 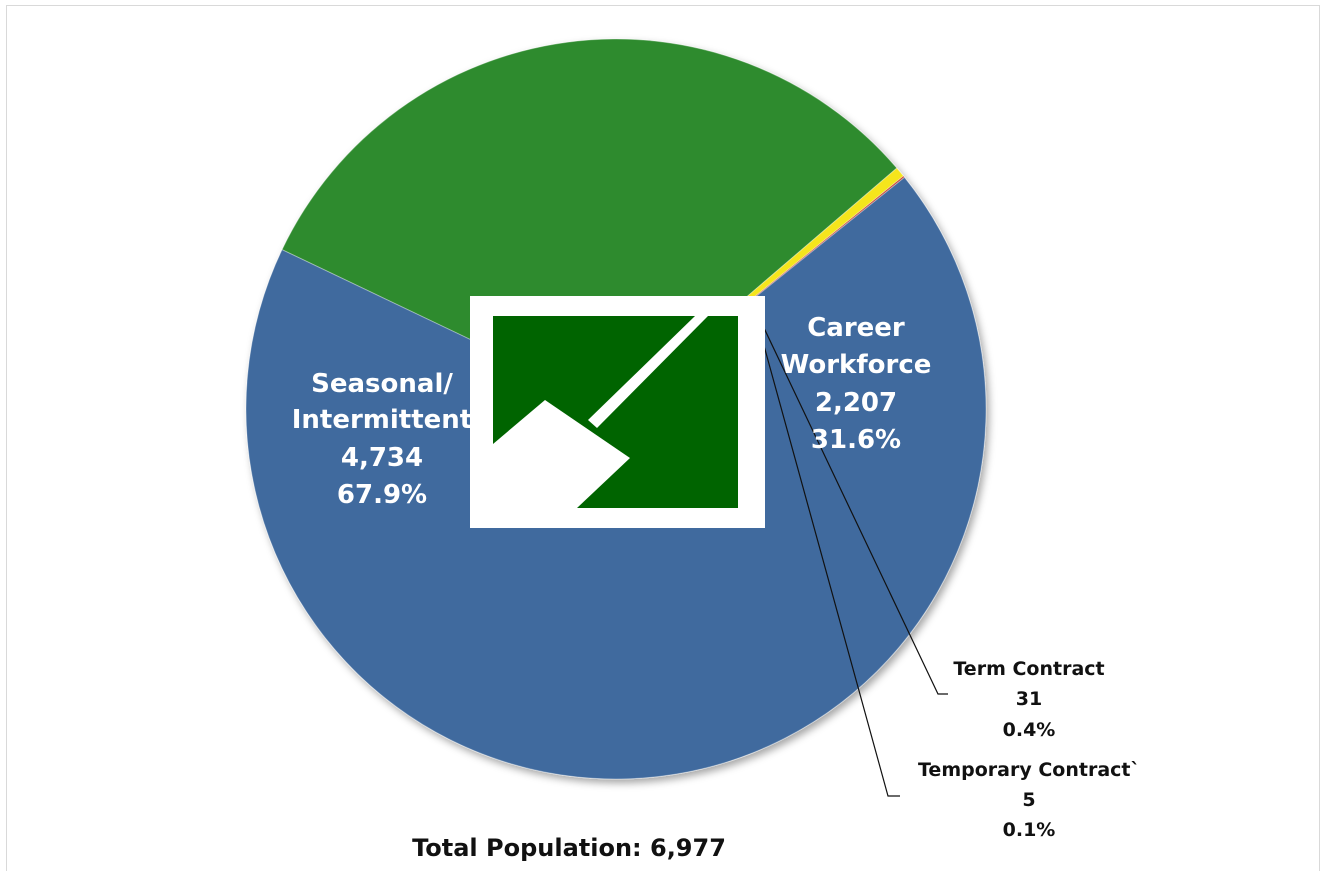 I want to click on leader-line-term-contract, so click(x=848, y=496).